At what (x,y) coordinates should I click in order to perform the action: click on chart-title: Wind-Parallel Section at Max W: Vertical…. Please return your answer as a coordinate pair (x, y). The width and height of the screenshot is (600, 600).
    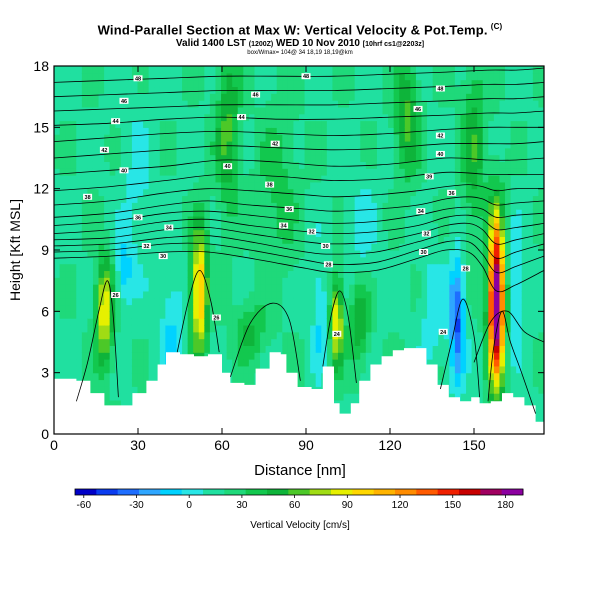
    Looking at the image, I should click on (300, 30).